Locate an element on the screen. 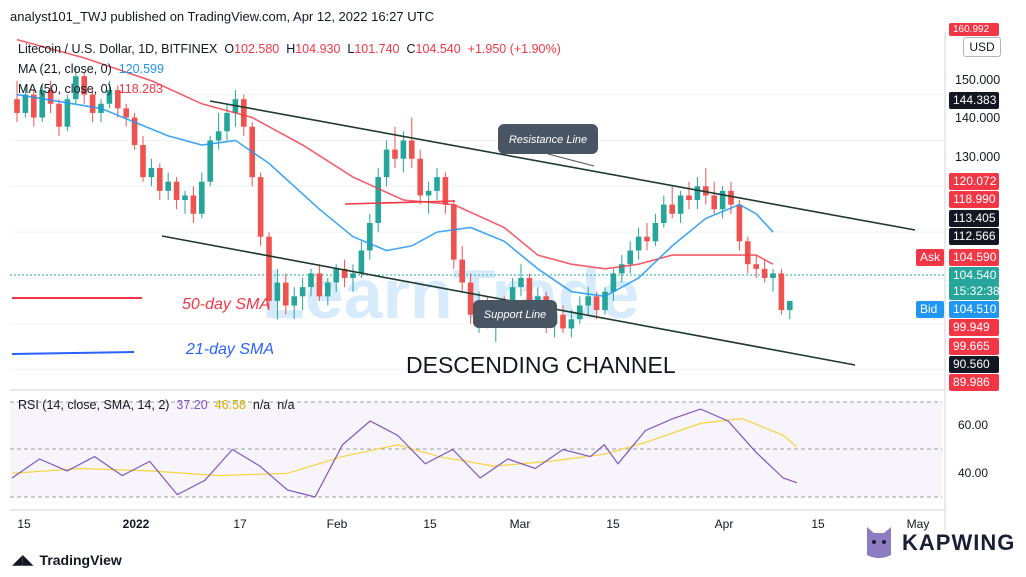 The width and height of the screenshot is (1026, 577). rsi-line is located at coordinates (404, 453).